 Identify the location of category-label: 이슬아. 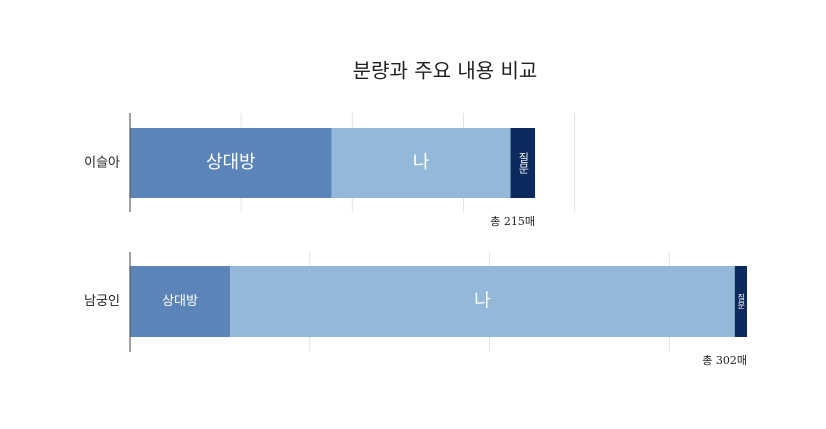
(102, 163).